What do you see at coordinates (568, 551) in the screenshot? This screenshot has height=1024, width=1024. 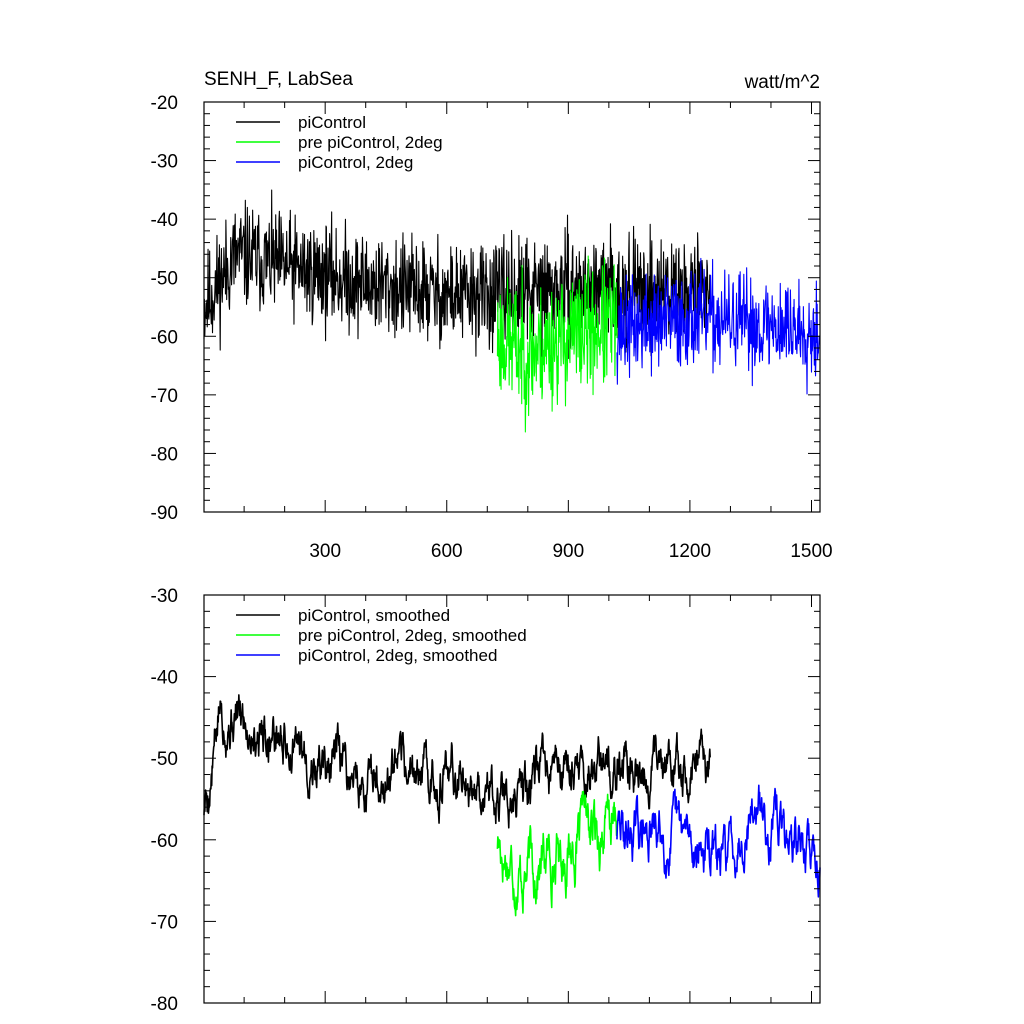 I see `x-tick-label: 900` at bounding box center [568, 551].